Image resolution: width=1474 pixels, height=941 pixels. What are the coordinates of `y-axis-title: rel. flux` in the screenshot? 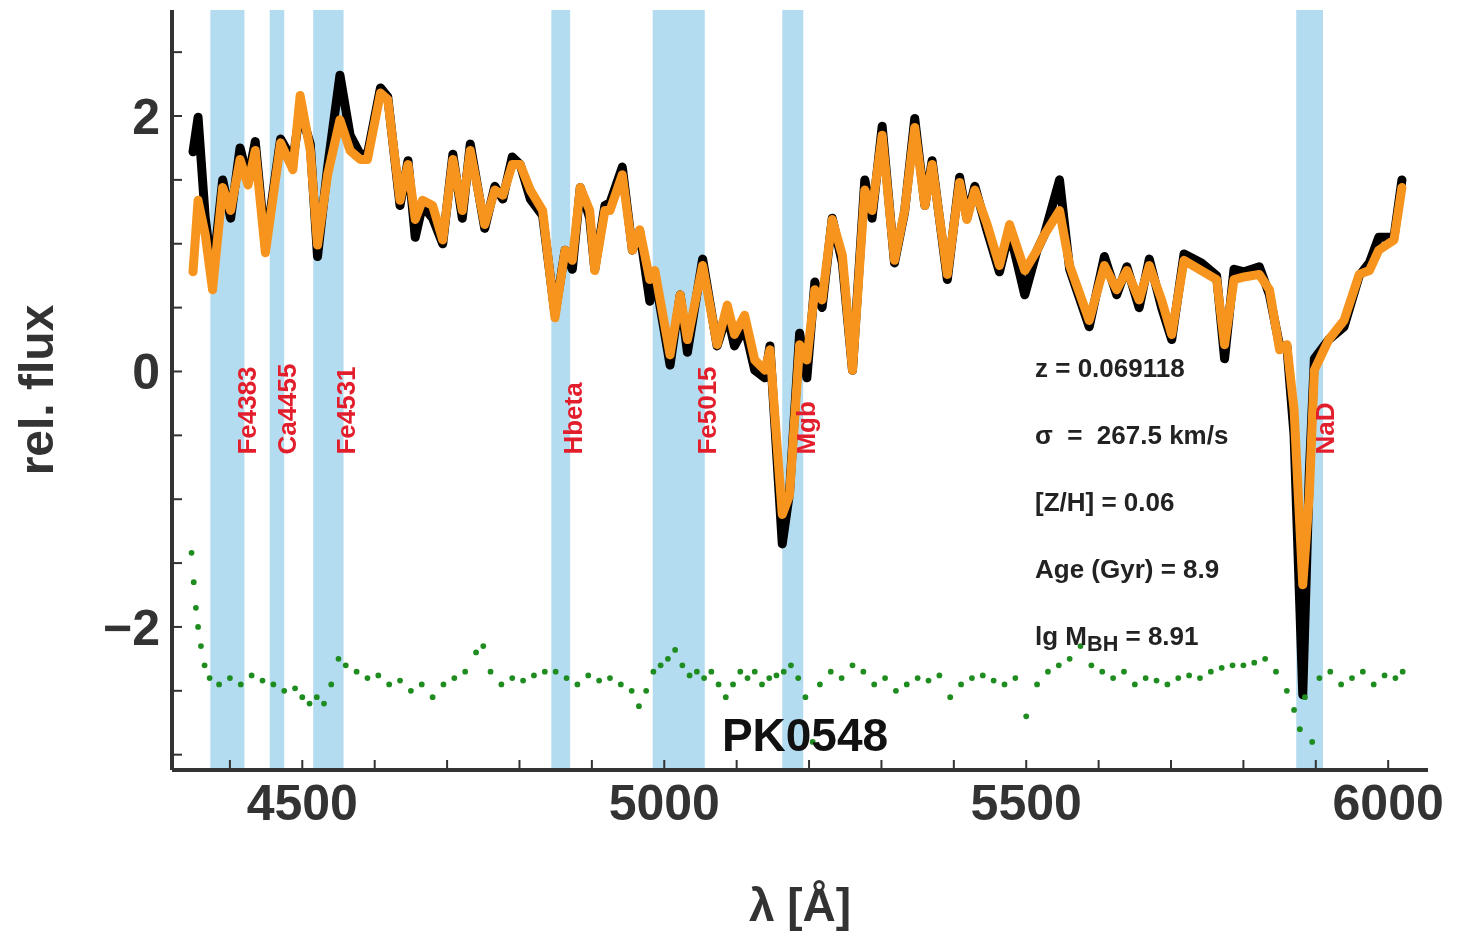 It's located at (37, 390).